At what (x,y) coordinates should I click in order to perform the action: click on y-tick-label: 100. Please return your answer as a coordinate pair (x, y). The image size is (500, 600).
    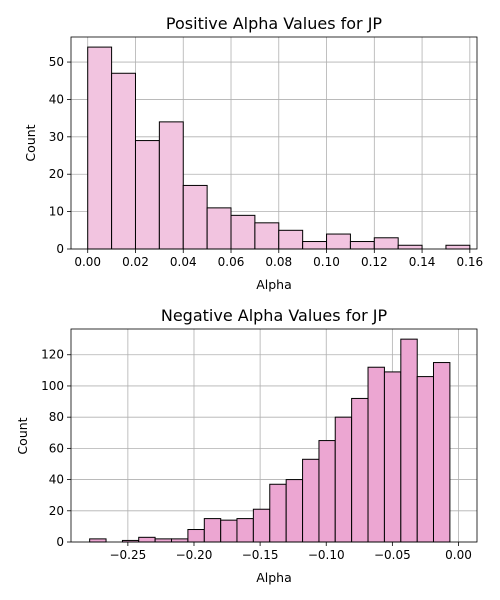
    Looking at the image, I should click on (52, 386).